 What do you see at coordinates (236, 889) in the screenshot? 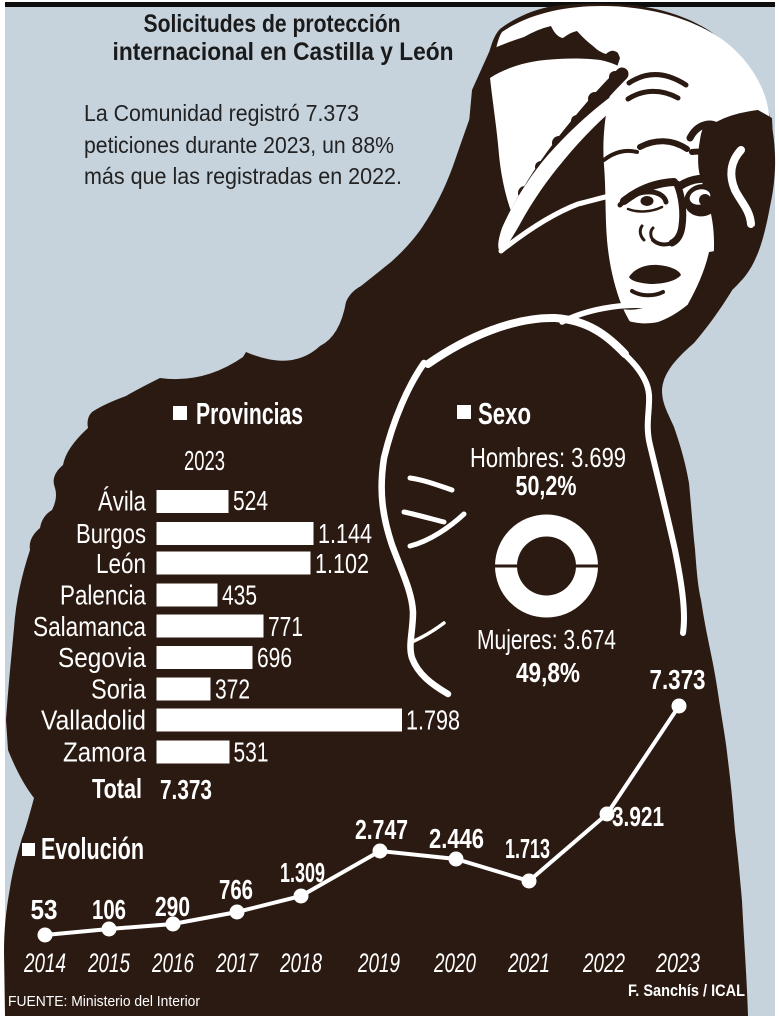
I see `svg-text: 766` at bounding box center [236, 889].